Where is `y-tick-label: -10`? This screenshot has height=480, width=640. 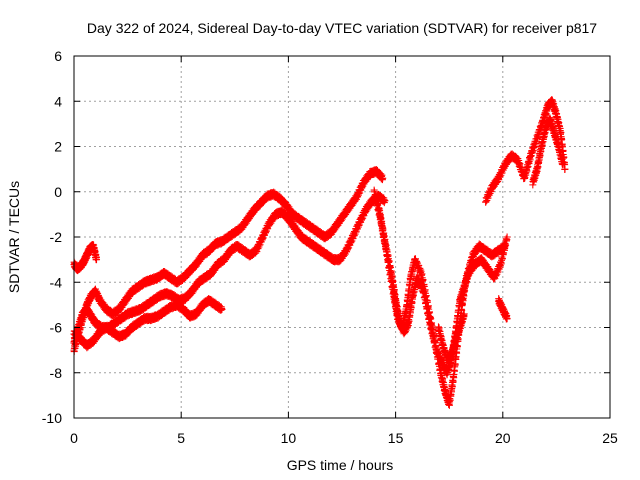 y-tick-label: -10 is located at coordinates (52, 418).